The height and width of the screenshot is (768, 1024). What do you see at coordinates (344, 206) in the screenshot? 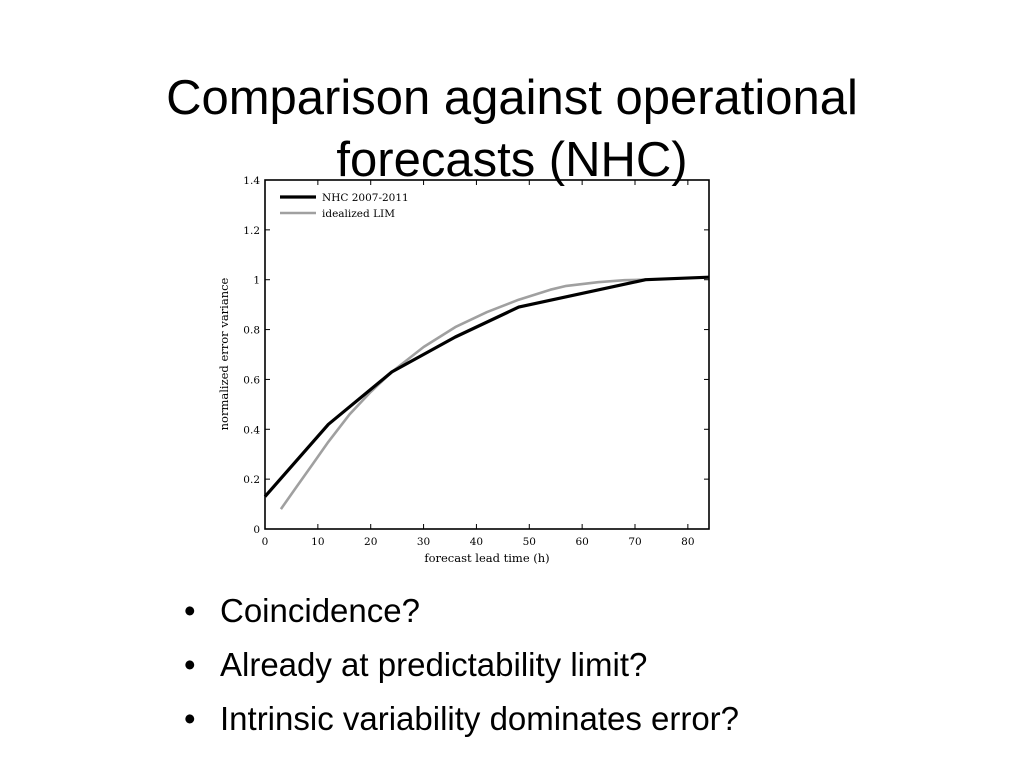
I see `legend: NHC 2007-2011 idealized LIM` at bounding box center [344, 206].